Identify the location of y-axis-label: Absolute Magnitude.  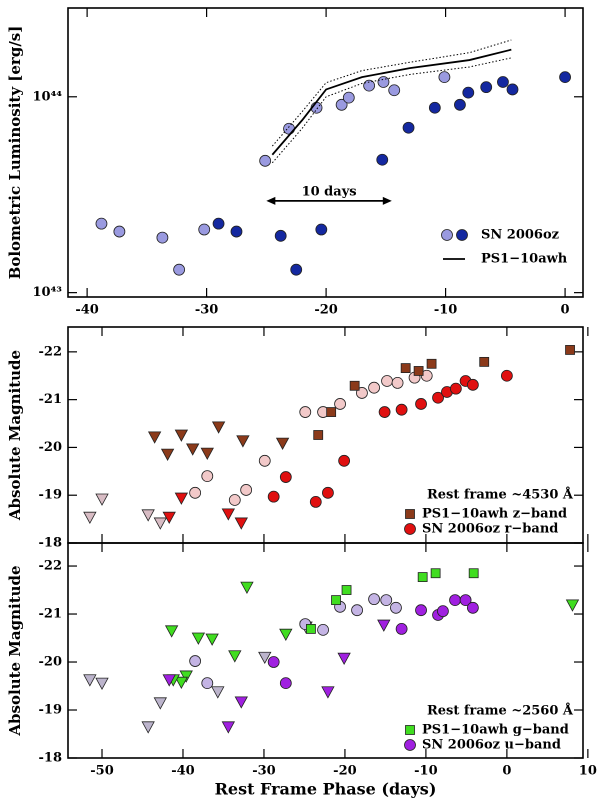
(15, 650).